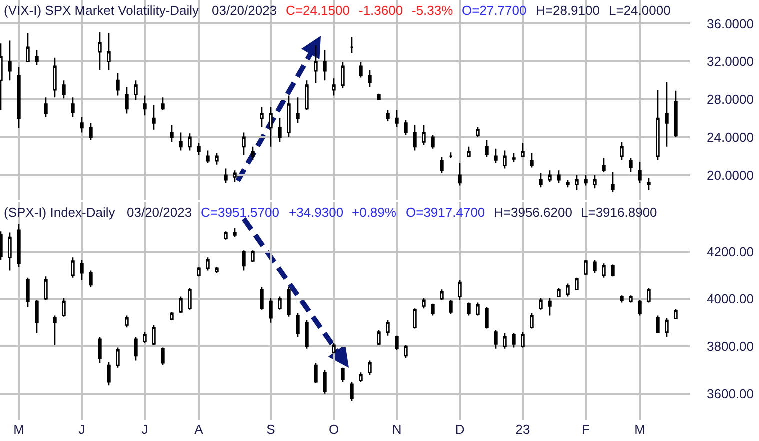  I want to click on x-tick-label: M, so click(19, 429).